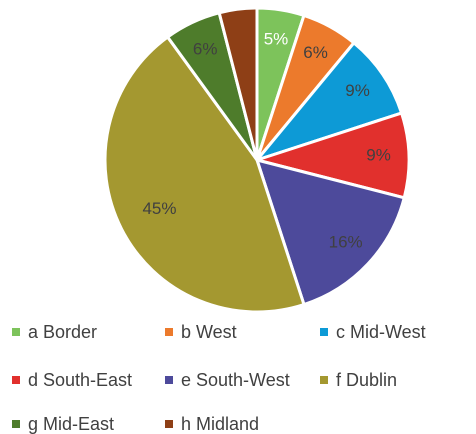  Describe the element at coordinates (235, 380) in the screenshot. I see `legend-label: e South-West` at that location.